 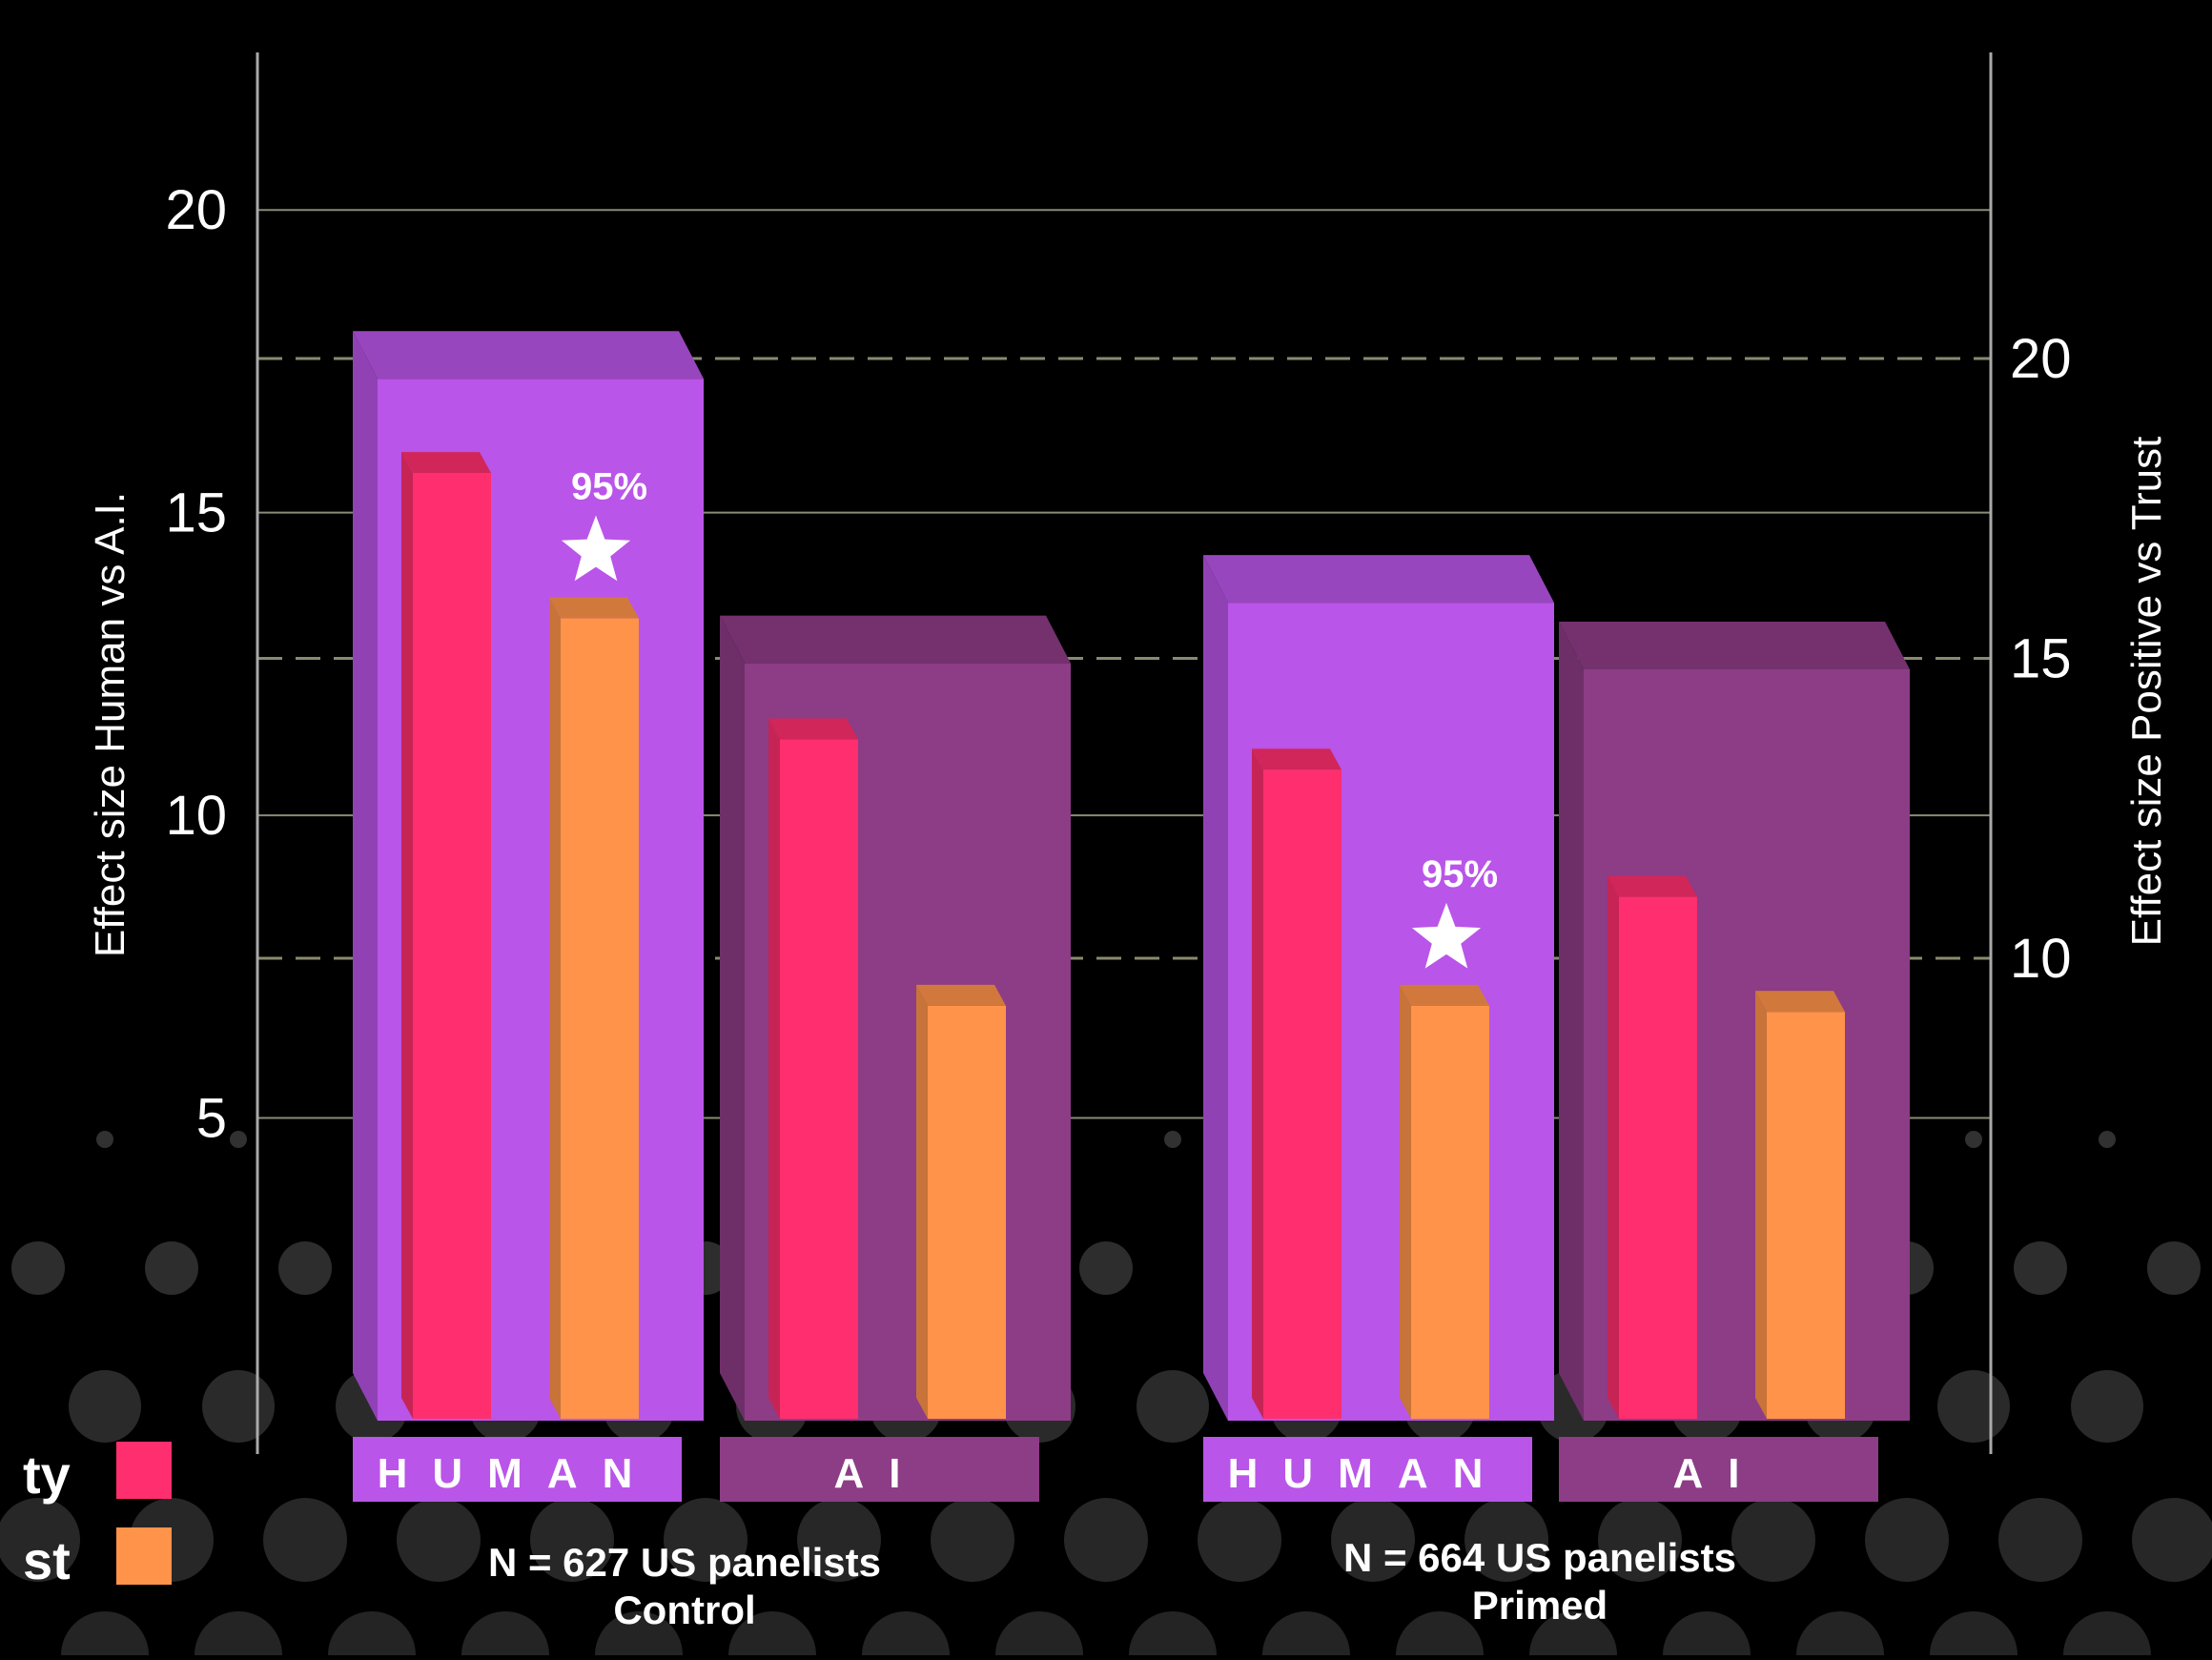 What do you see at coordinates (196, 210) in the screenshot?
I see `left-tick-label: 20` at bounding box center [196, 210].